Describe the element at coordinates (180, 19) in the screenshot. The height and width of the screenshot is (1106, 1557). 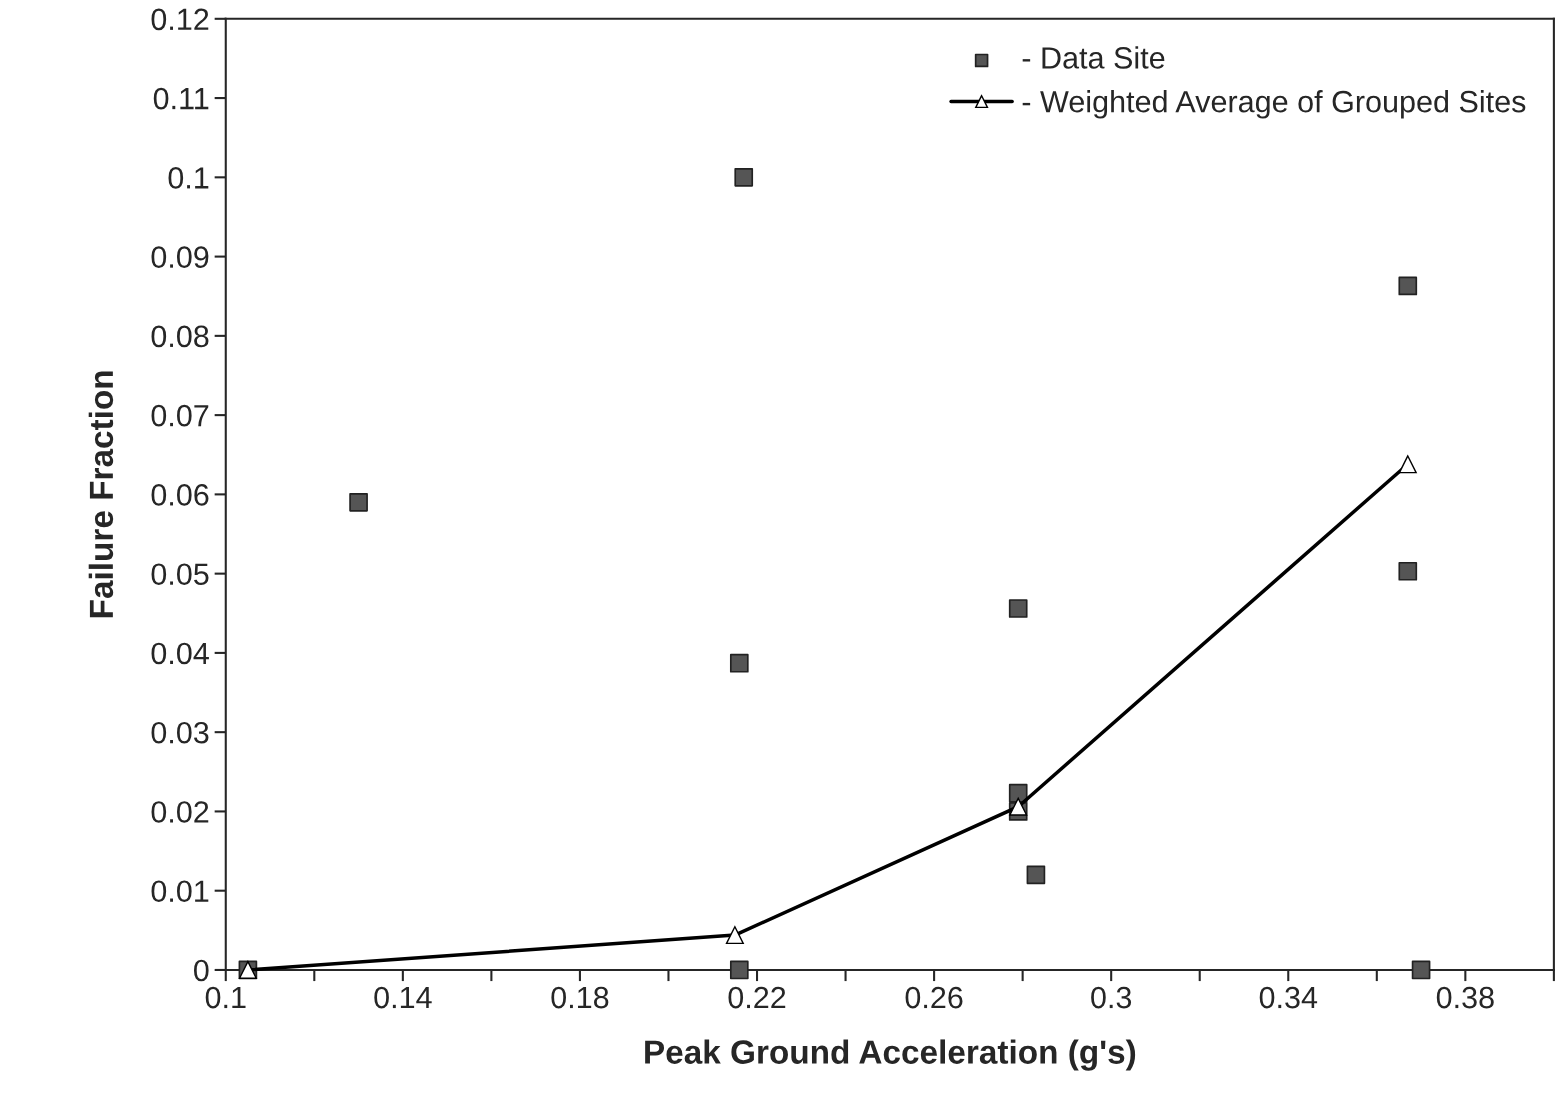
I see `y-tick-label: 0.12` at that location.